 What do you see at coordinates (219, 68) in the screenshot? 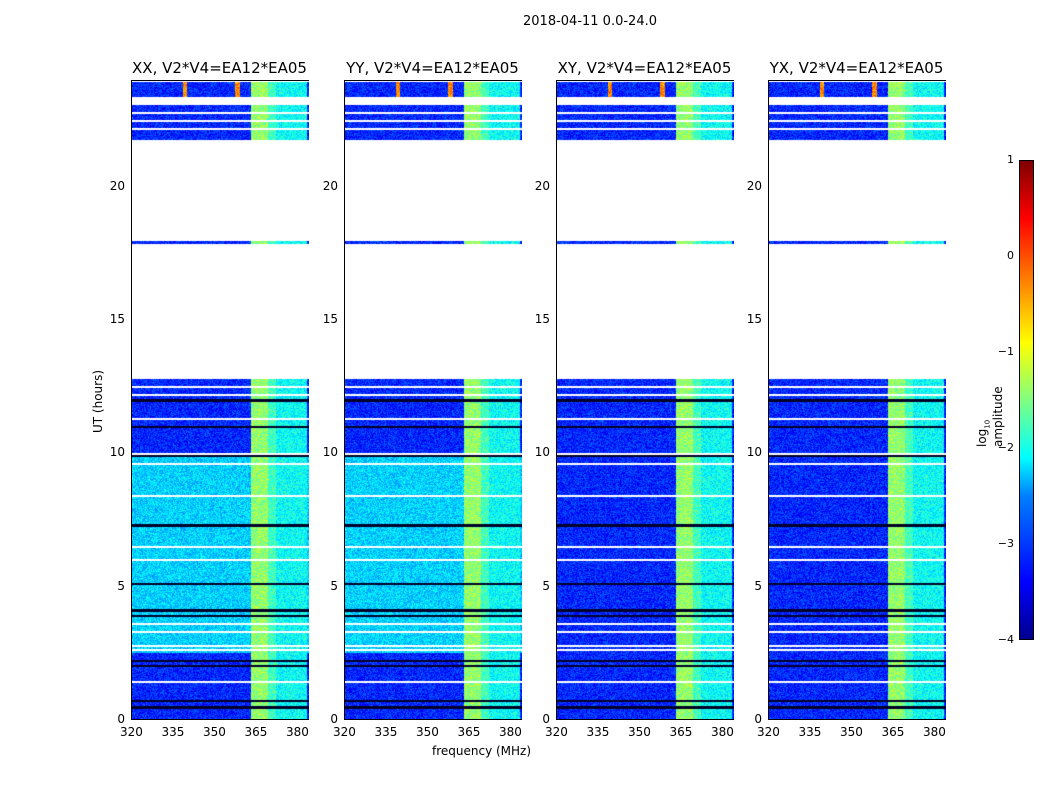
I see `panel-title: XX, V2*V4=EA12*EA05` at bounding box center [219, 68].